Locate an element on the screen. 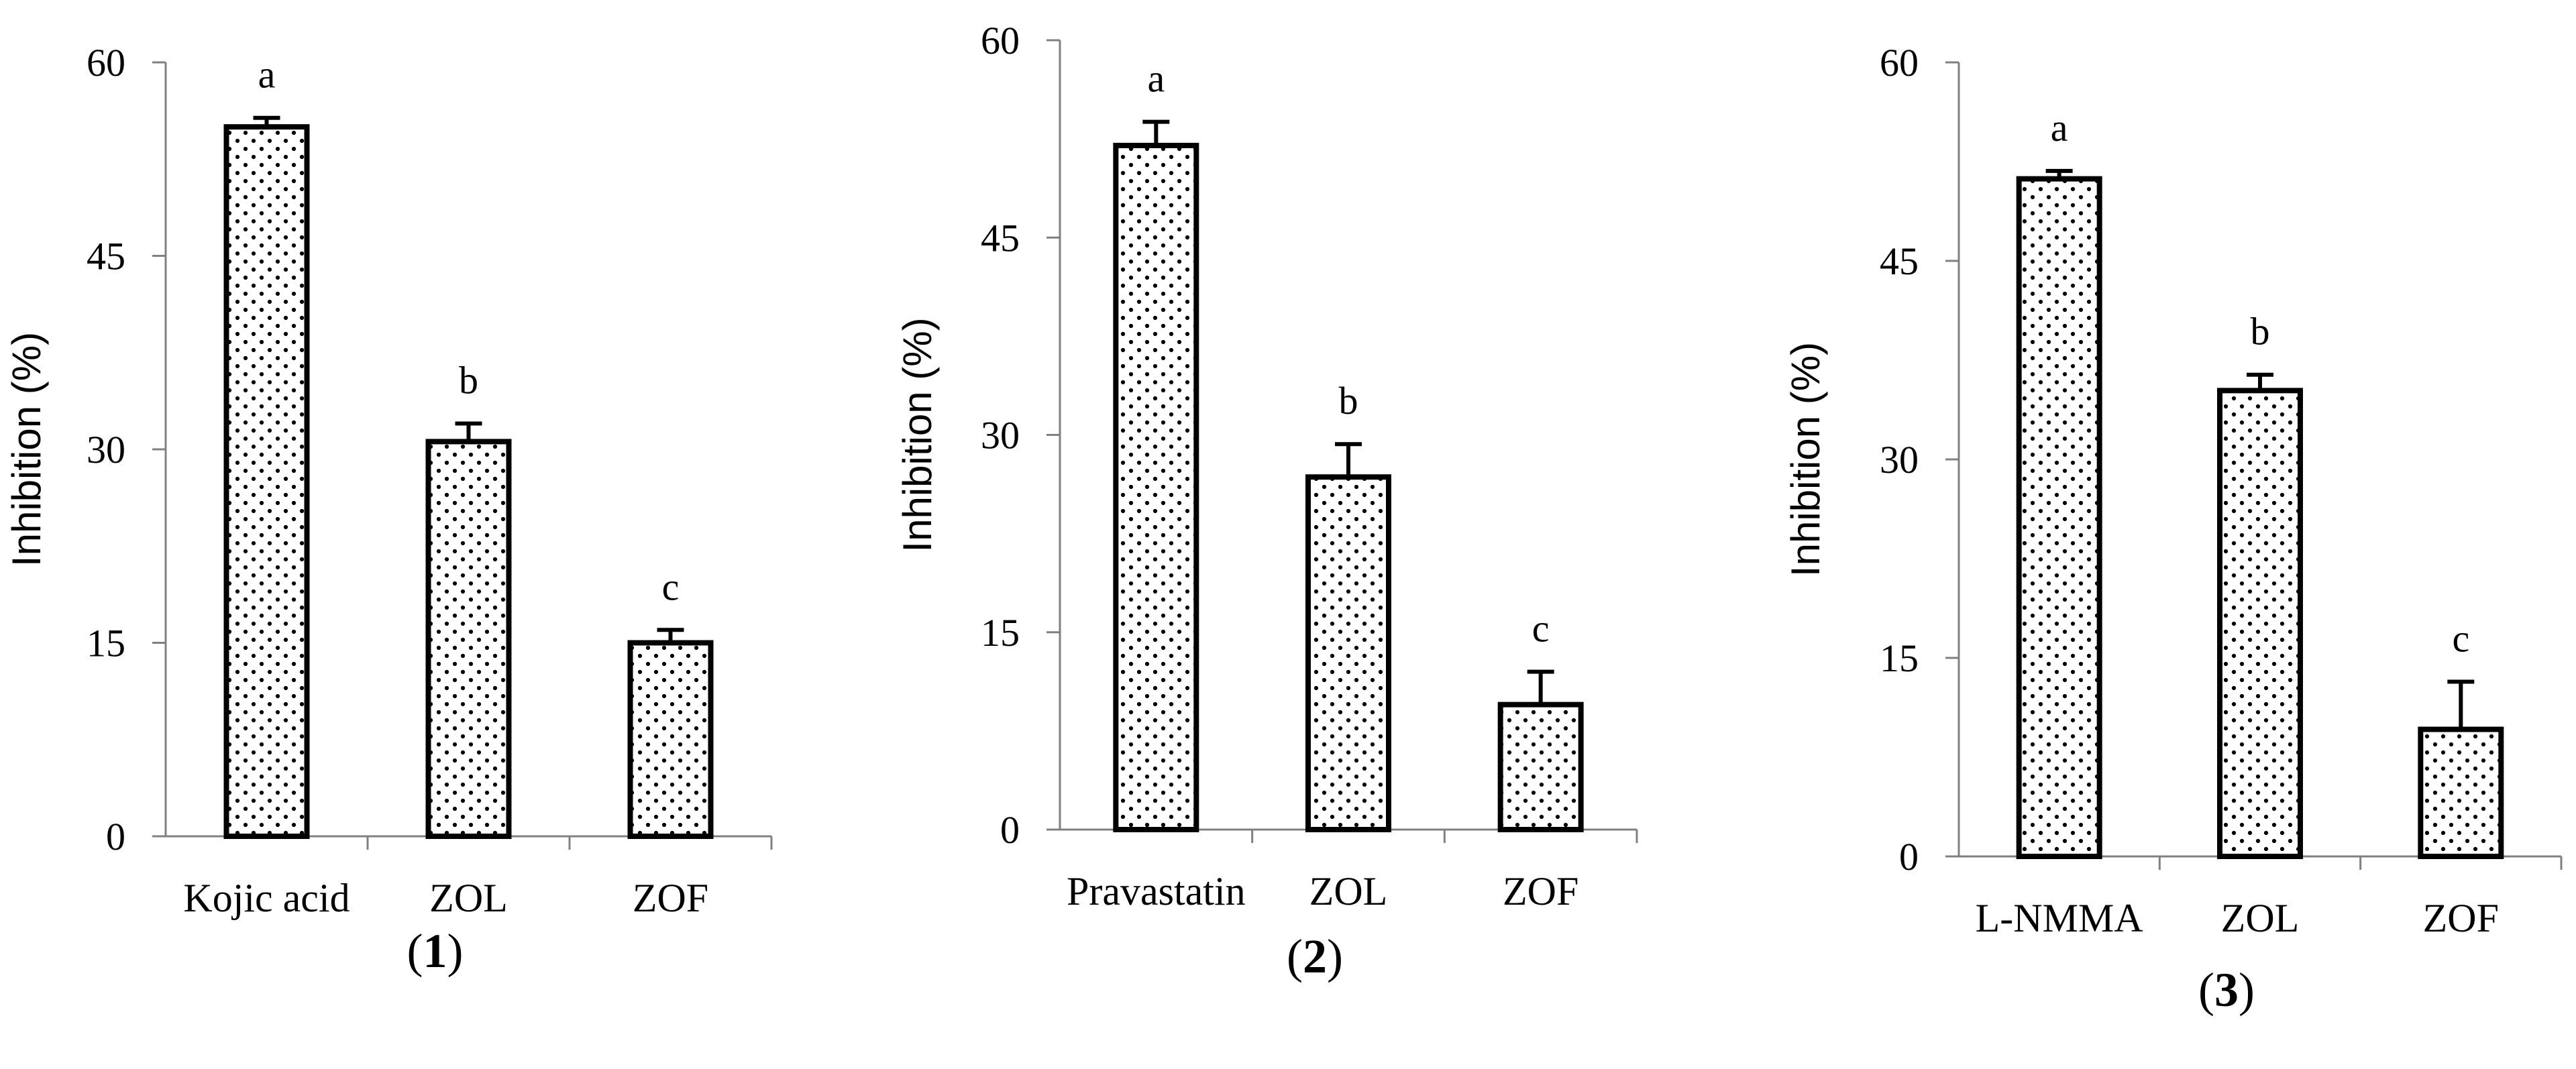 This screenshot has height=1069, width=2576. x-category-label: L-NMMA is located at coordinates (2059, 918).